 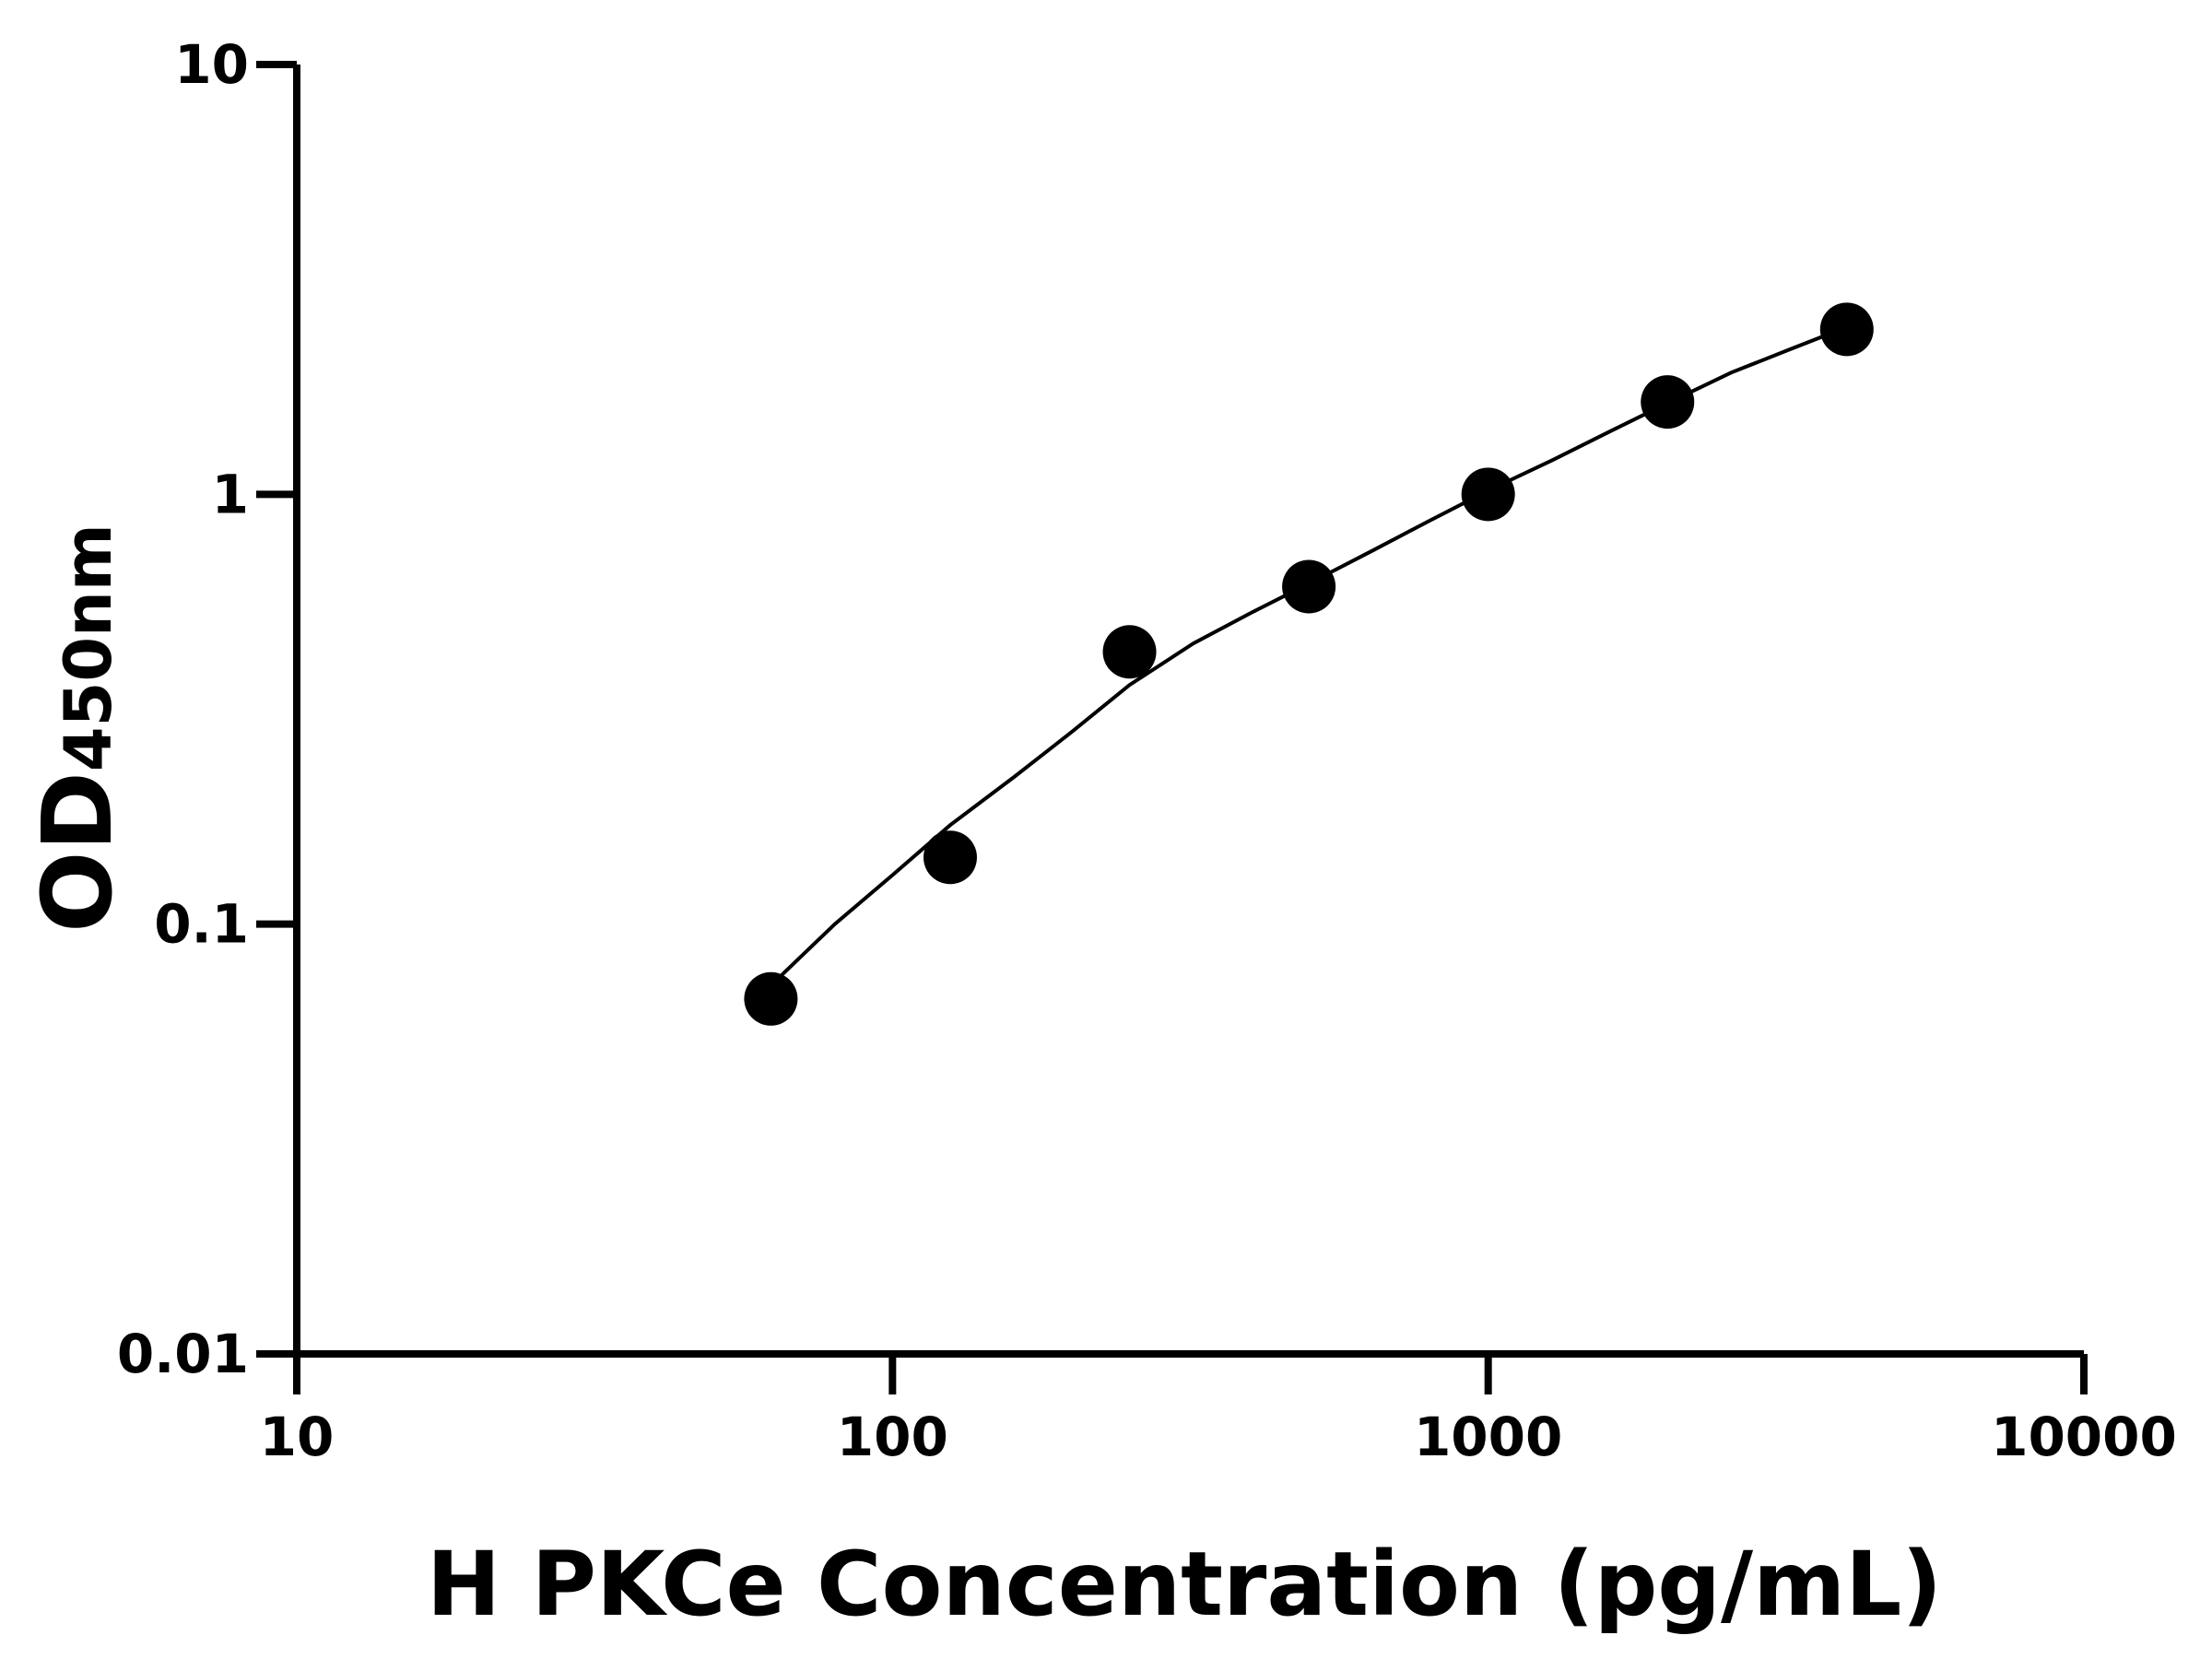 I want to click on x-tick-labels: 10 100 1000 10000, so click(x=1218, y=1437).